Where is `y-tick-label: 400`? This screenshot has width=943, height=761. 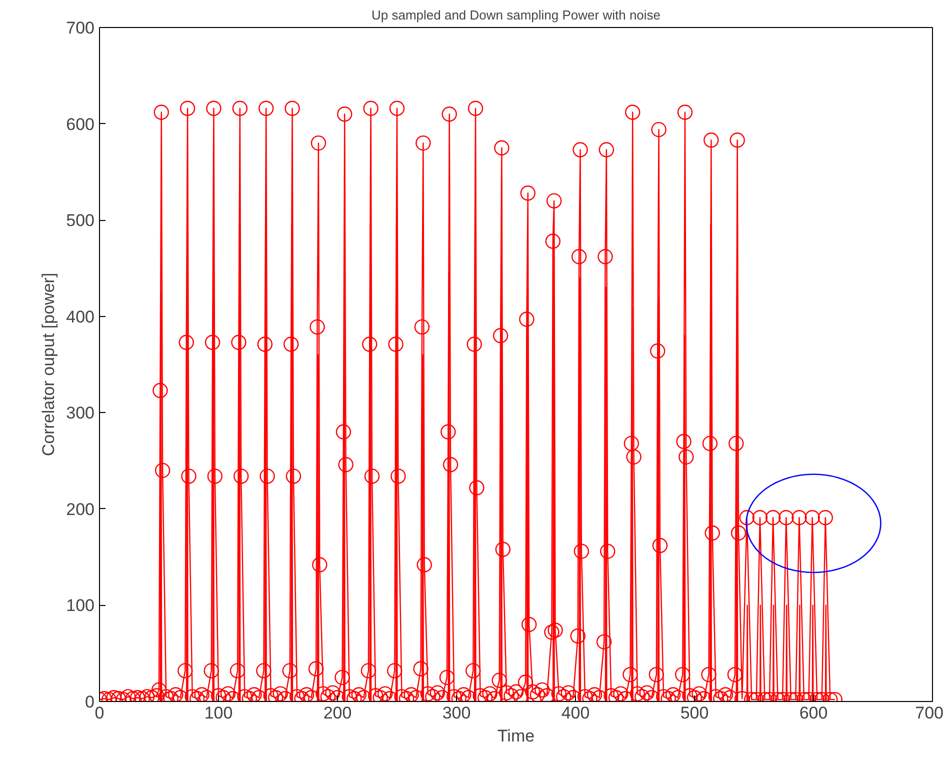 y-tick-label: 400 is located at coordinates (80, 316).